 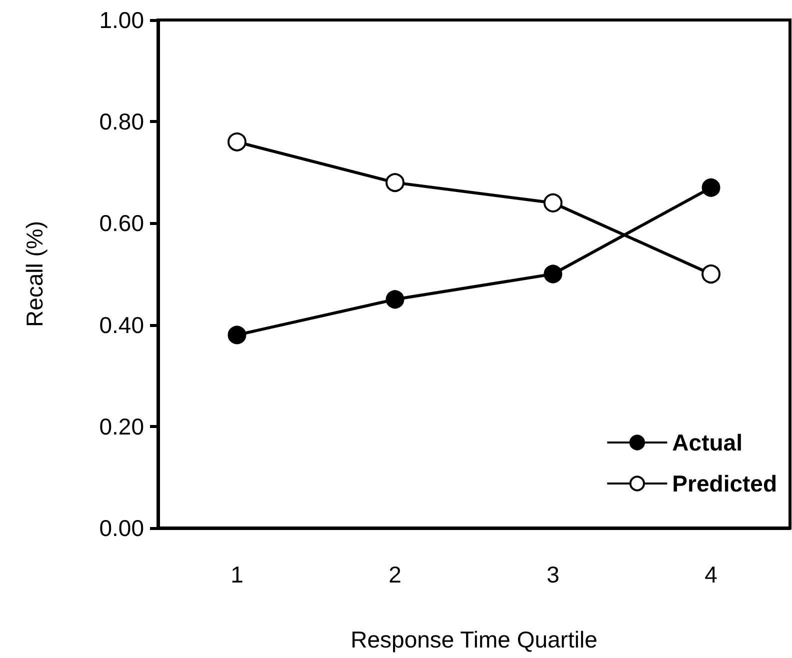 What do you see at coordinates (711, 575) in the screenshot?
I see `x-tick-label: 4` at bounding box center [711, 575].